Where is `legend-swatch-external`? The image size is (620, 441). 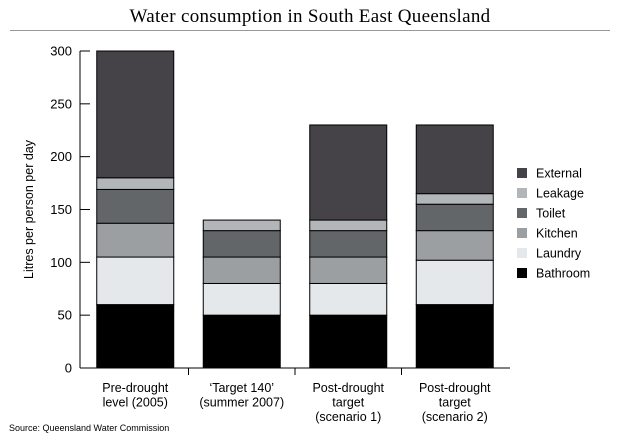 legend-swatch-external is located at coordinates (522, 173).